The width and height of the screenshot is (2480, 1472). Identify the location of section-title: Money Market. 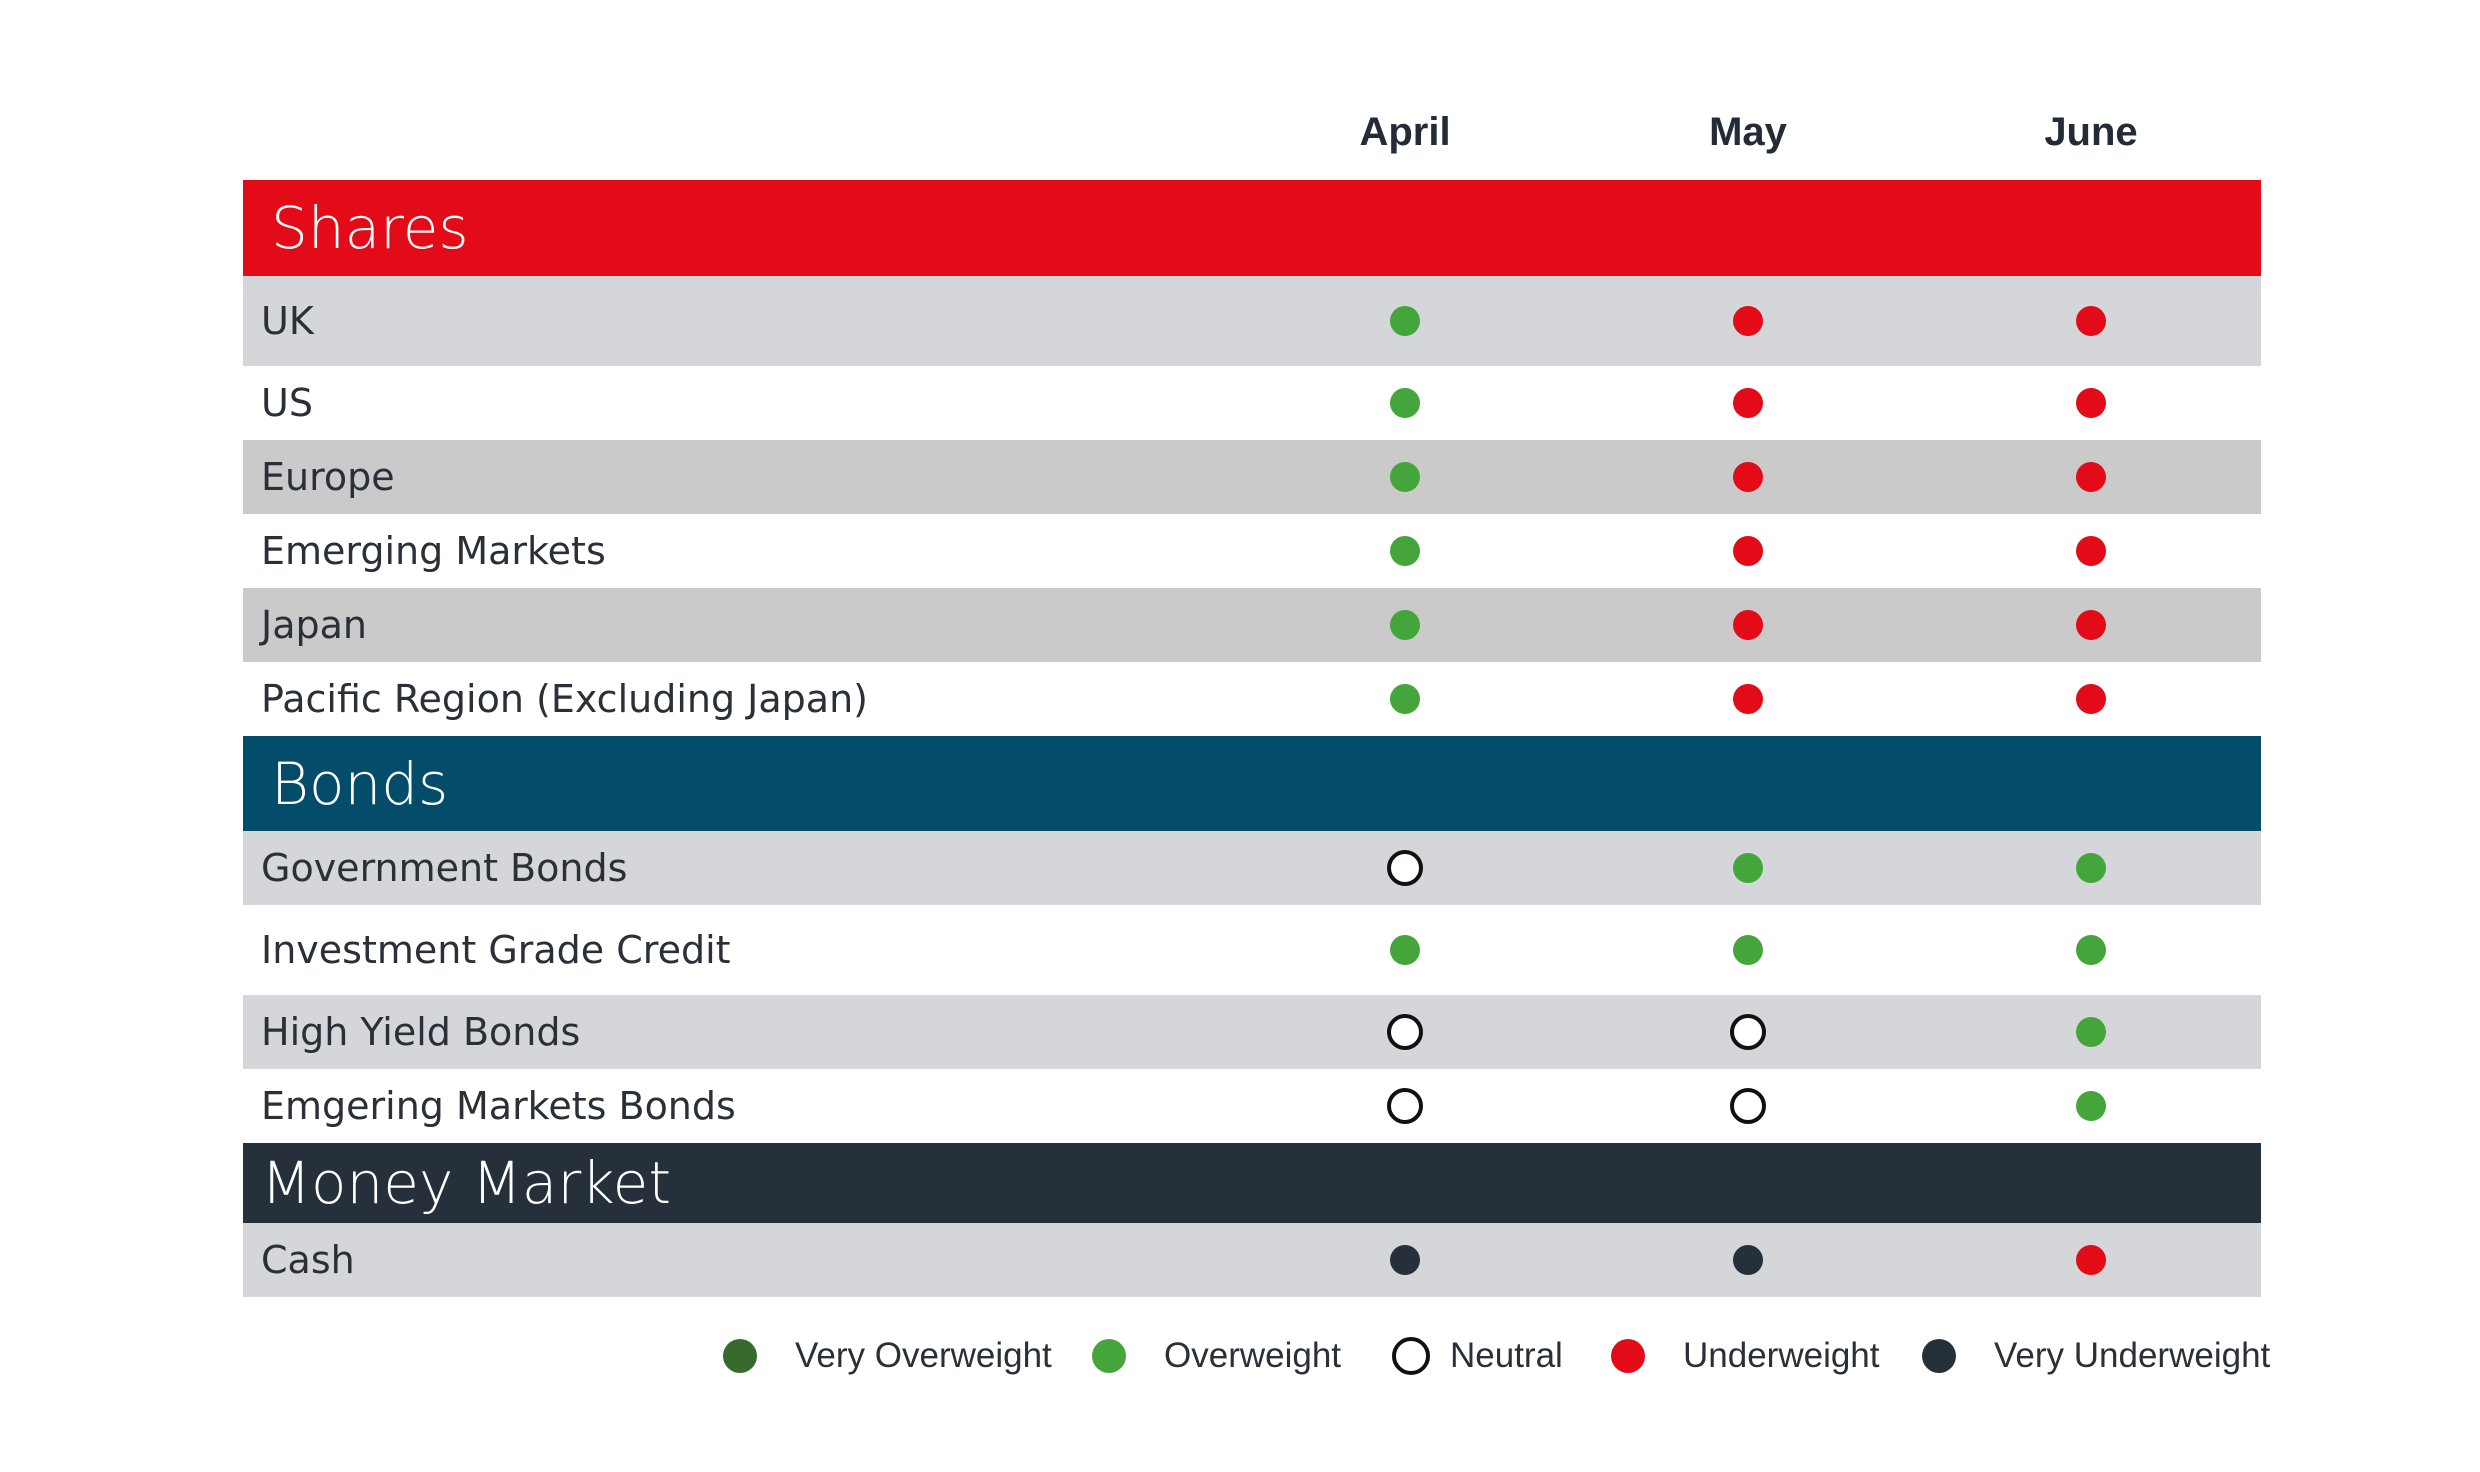
(466, 1183).